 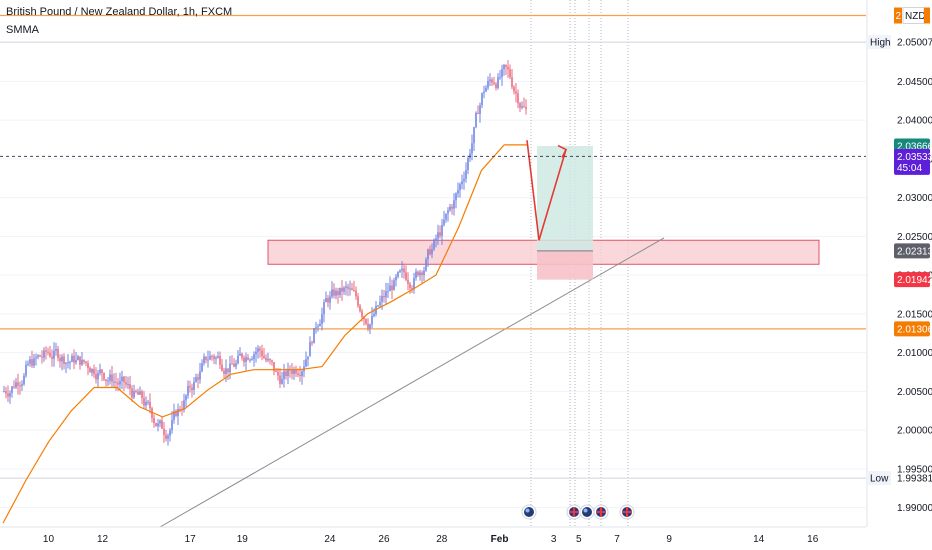 I want to click on event-icon-globe, so click(x=529, y=512).